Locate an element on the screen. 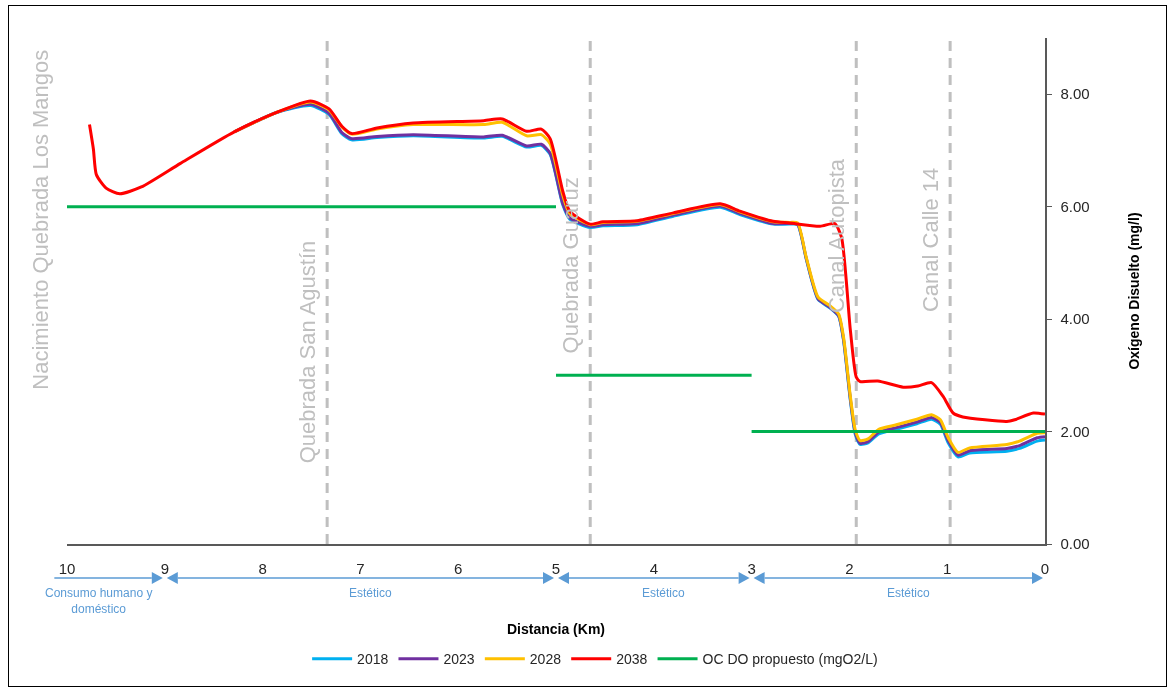 The width and height of the screenshot is (1170, 687). y-axis-title: Oxígeno Disuelto (mg/l) is located at coordinates (1133, 291).